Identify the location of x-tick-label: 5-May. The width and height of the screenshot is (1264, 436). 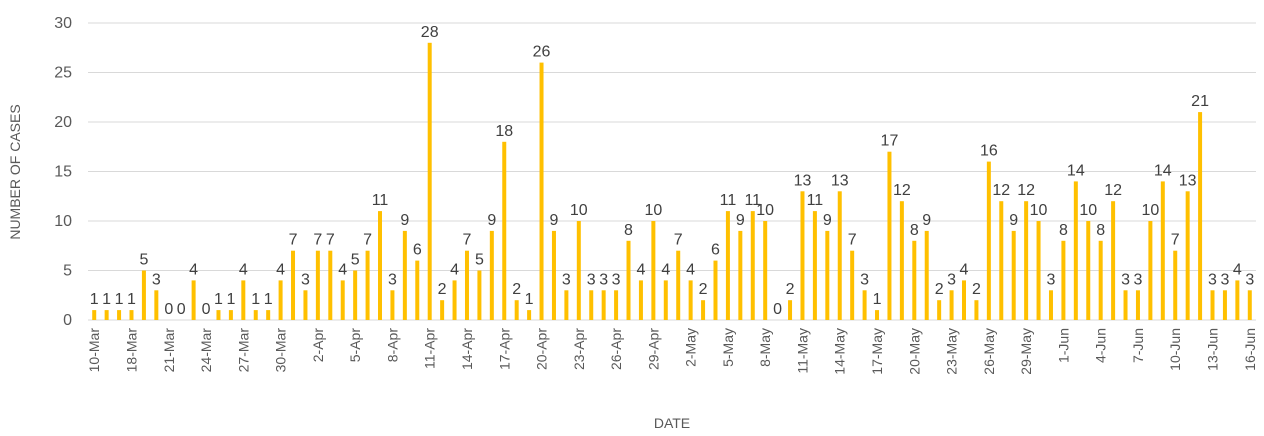
(728, 347).